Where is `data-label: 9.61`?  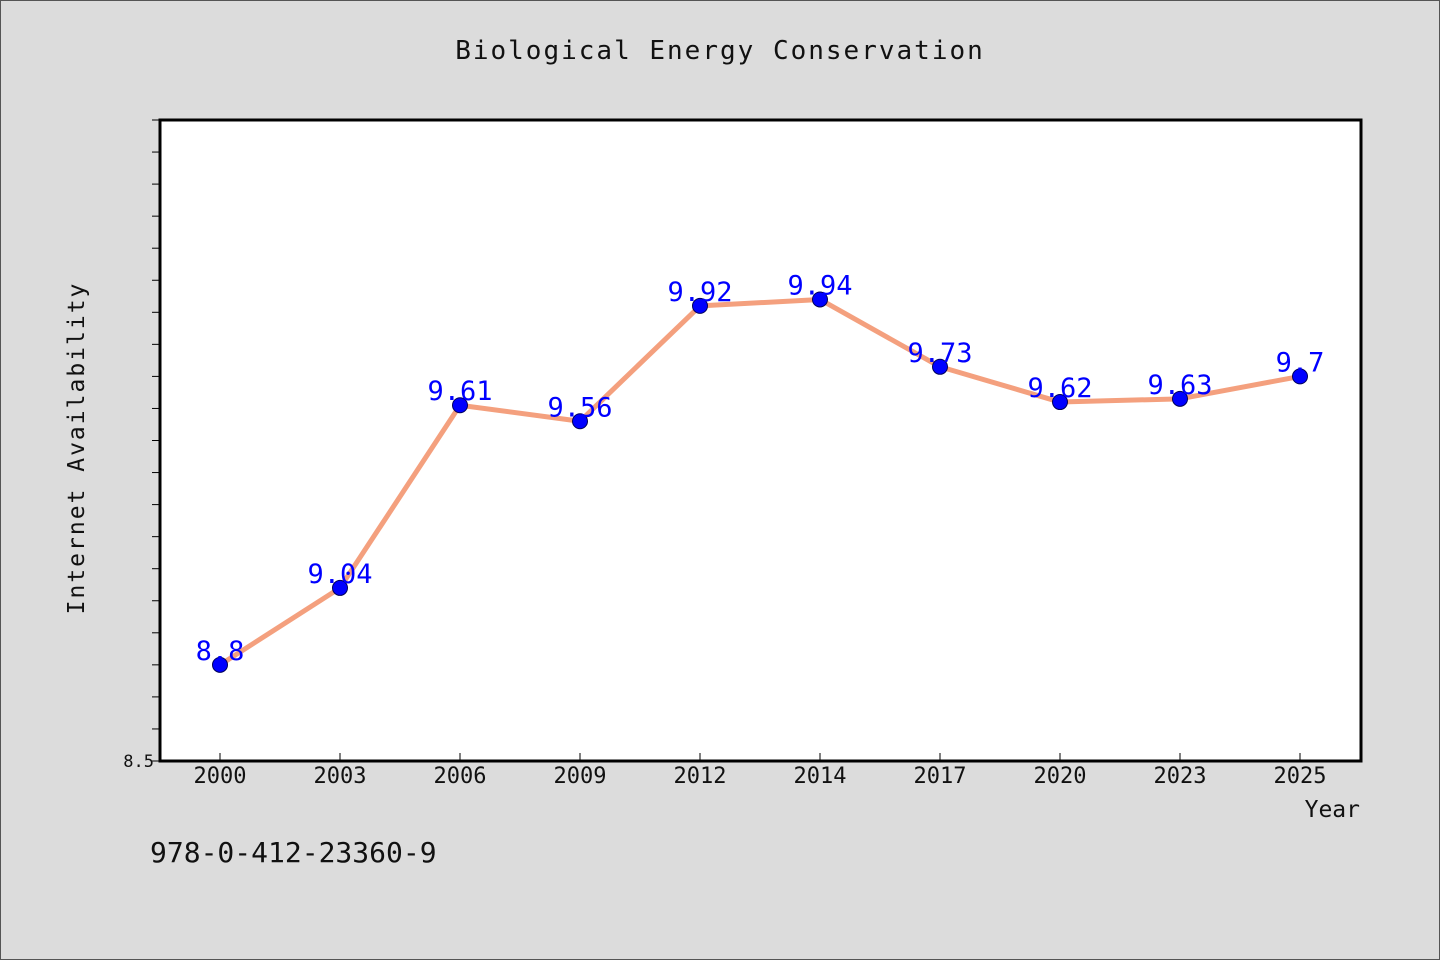
data-label: 9.61 is located at coordinates (459, 391).